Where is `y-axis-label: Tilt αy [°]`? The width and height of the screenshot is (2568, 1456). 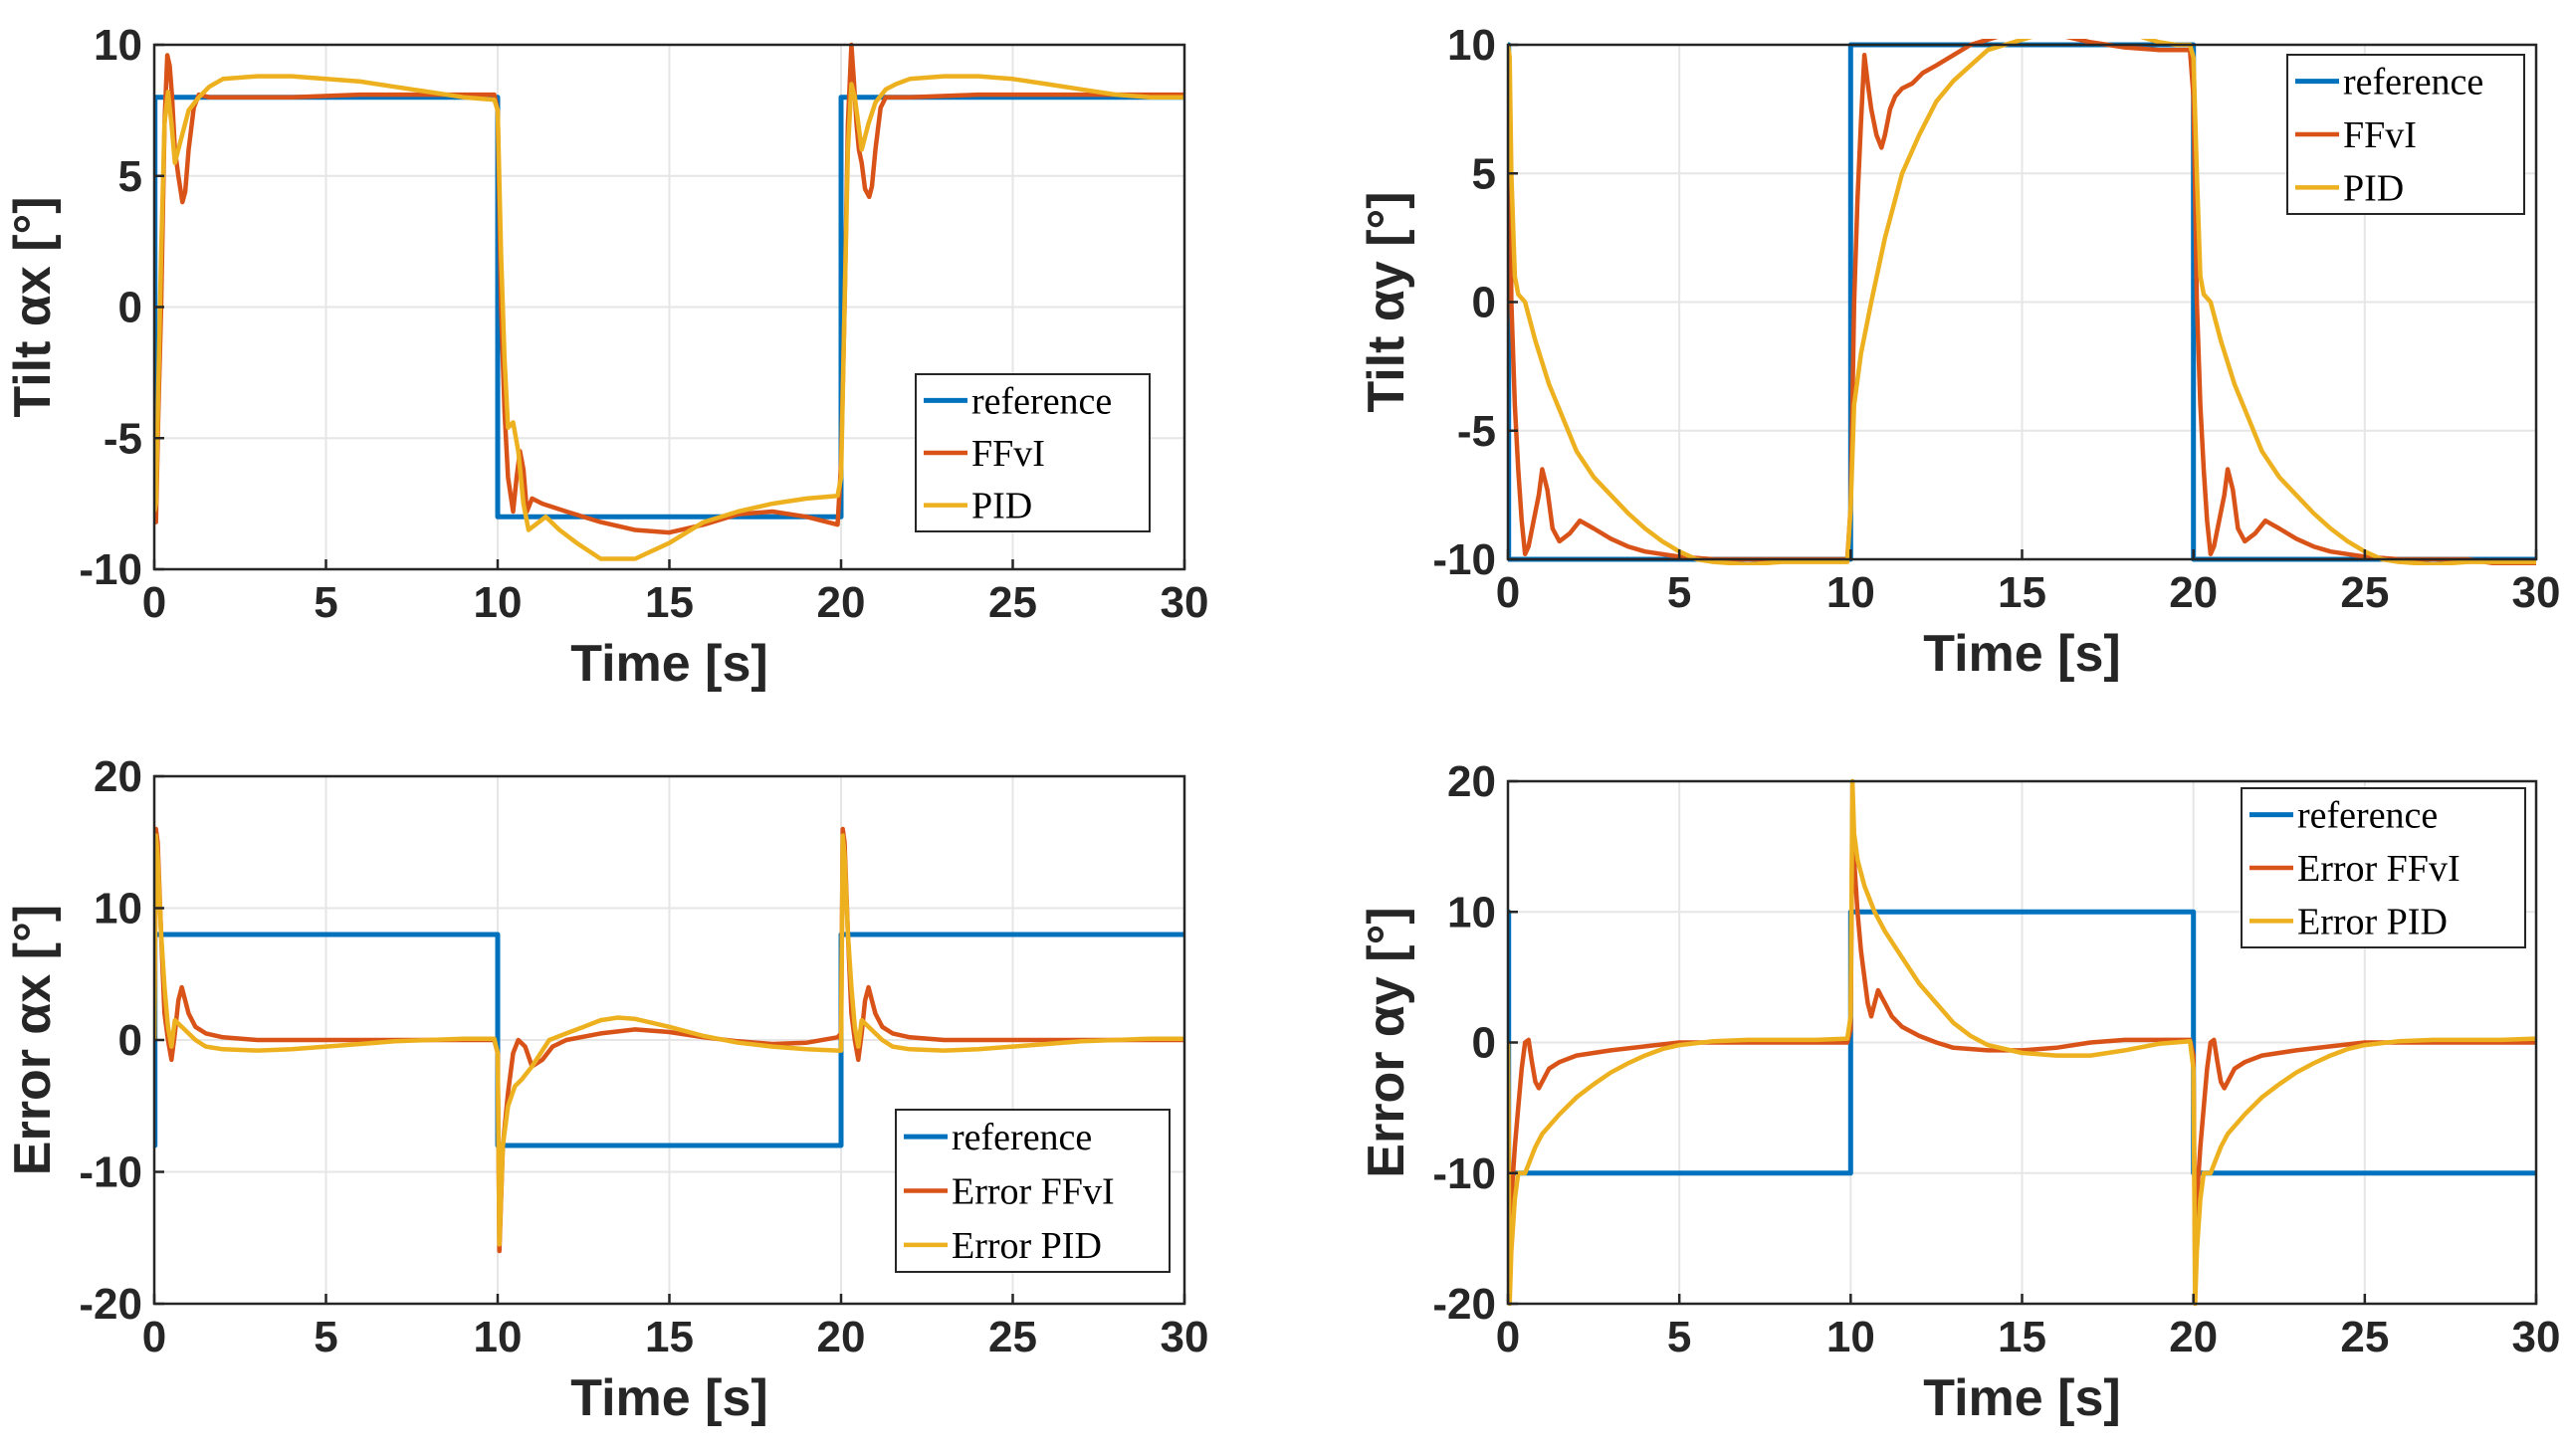
y-axis-label: Tilt αy [°] is located at coordinates (1387, 301).